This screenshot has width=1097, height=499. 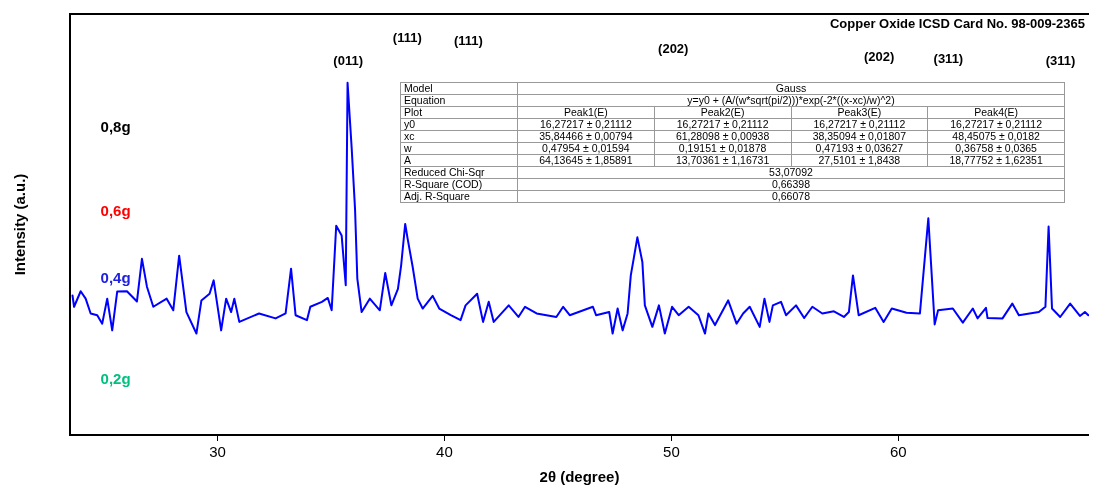 What do you see at coordinates (859, 148) in the screenshot?
I see `text: 0,47193 ± 0,03627` at bounding box center [859, 148].